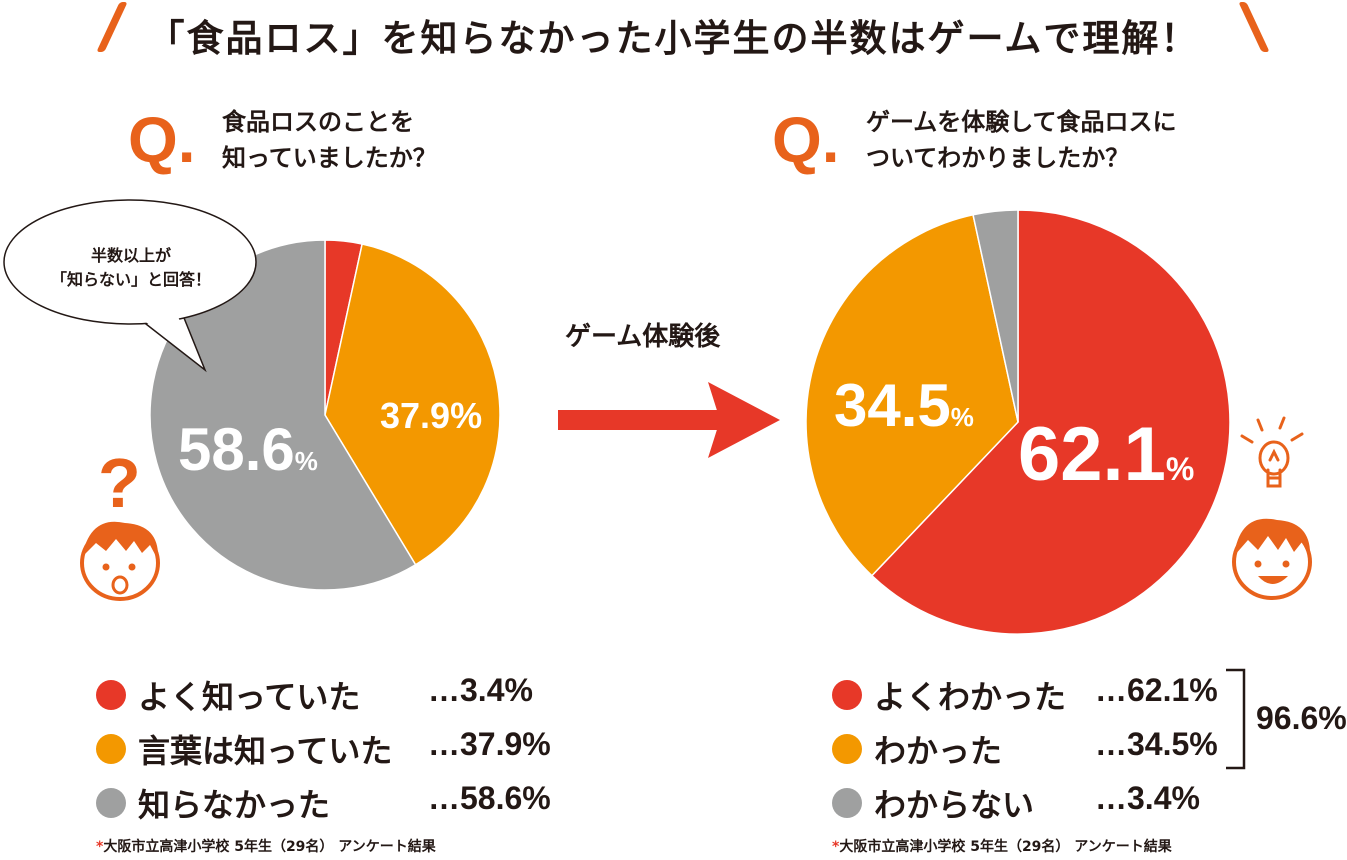  Describe the element at coordinates (938, 751) in the screenshot. I see `legend-label: わかった` at that location.